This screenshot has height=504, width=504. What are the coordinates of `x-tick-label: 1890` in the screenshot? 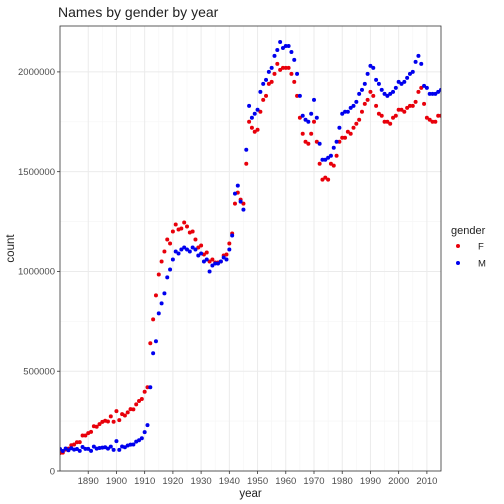 It's located at (88, 481).